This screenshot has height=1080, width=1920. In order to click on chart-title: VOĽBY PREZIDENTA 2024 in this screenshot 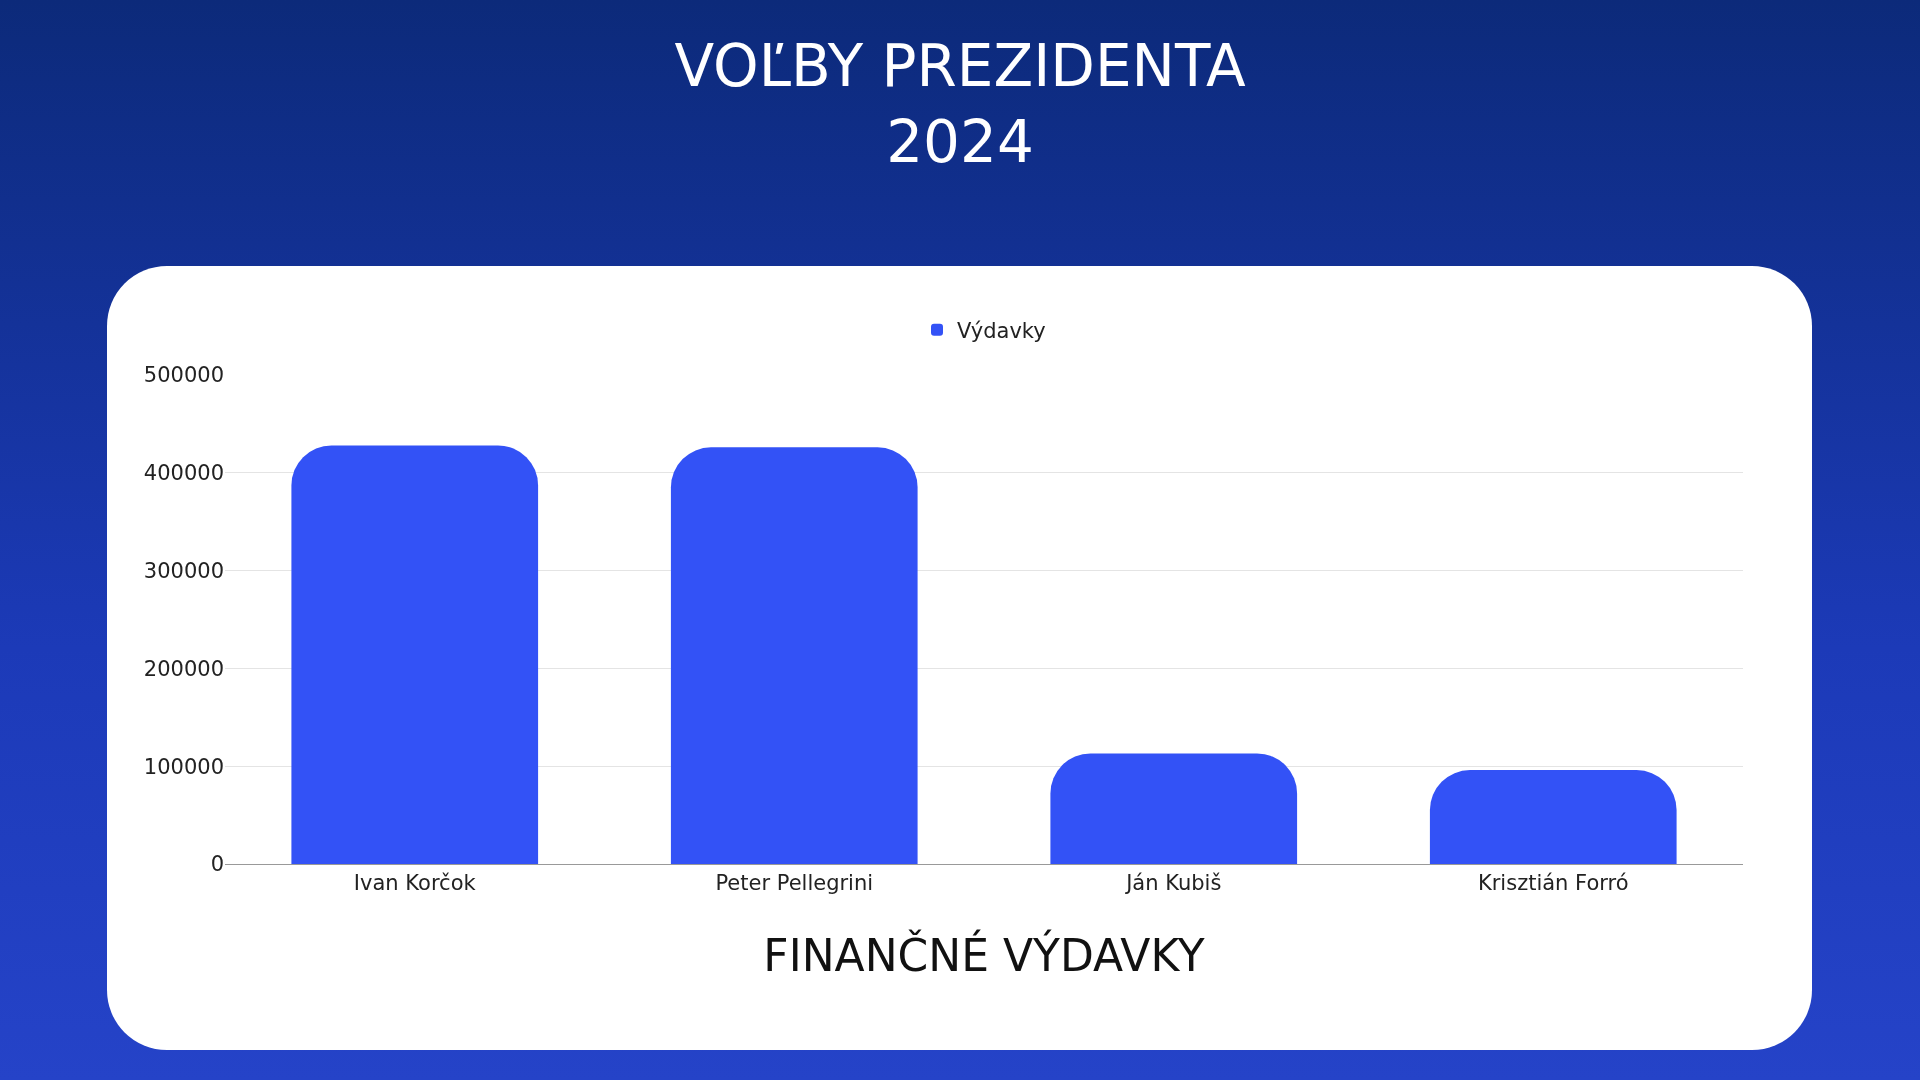, I will do `click(960, 104)`.